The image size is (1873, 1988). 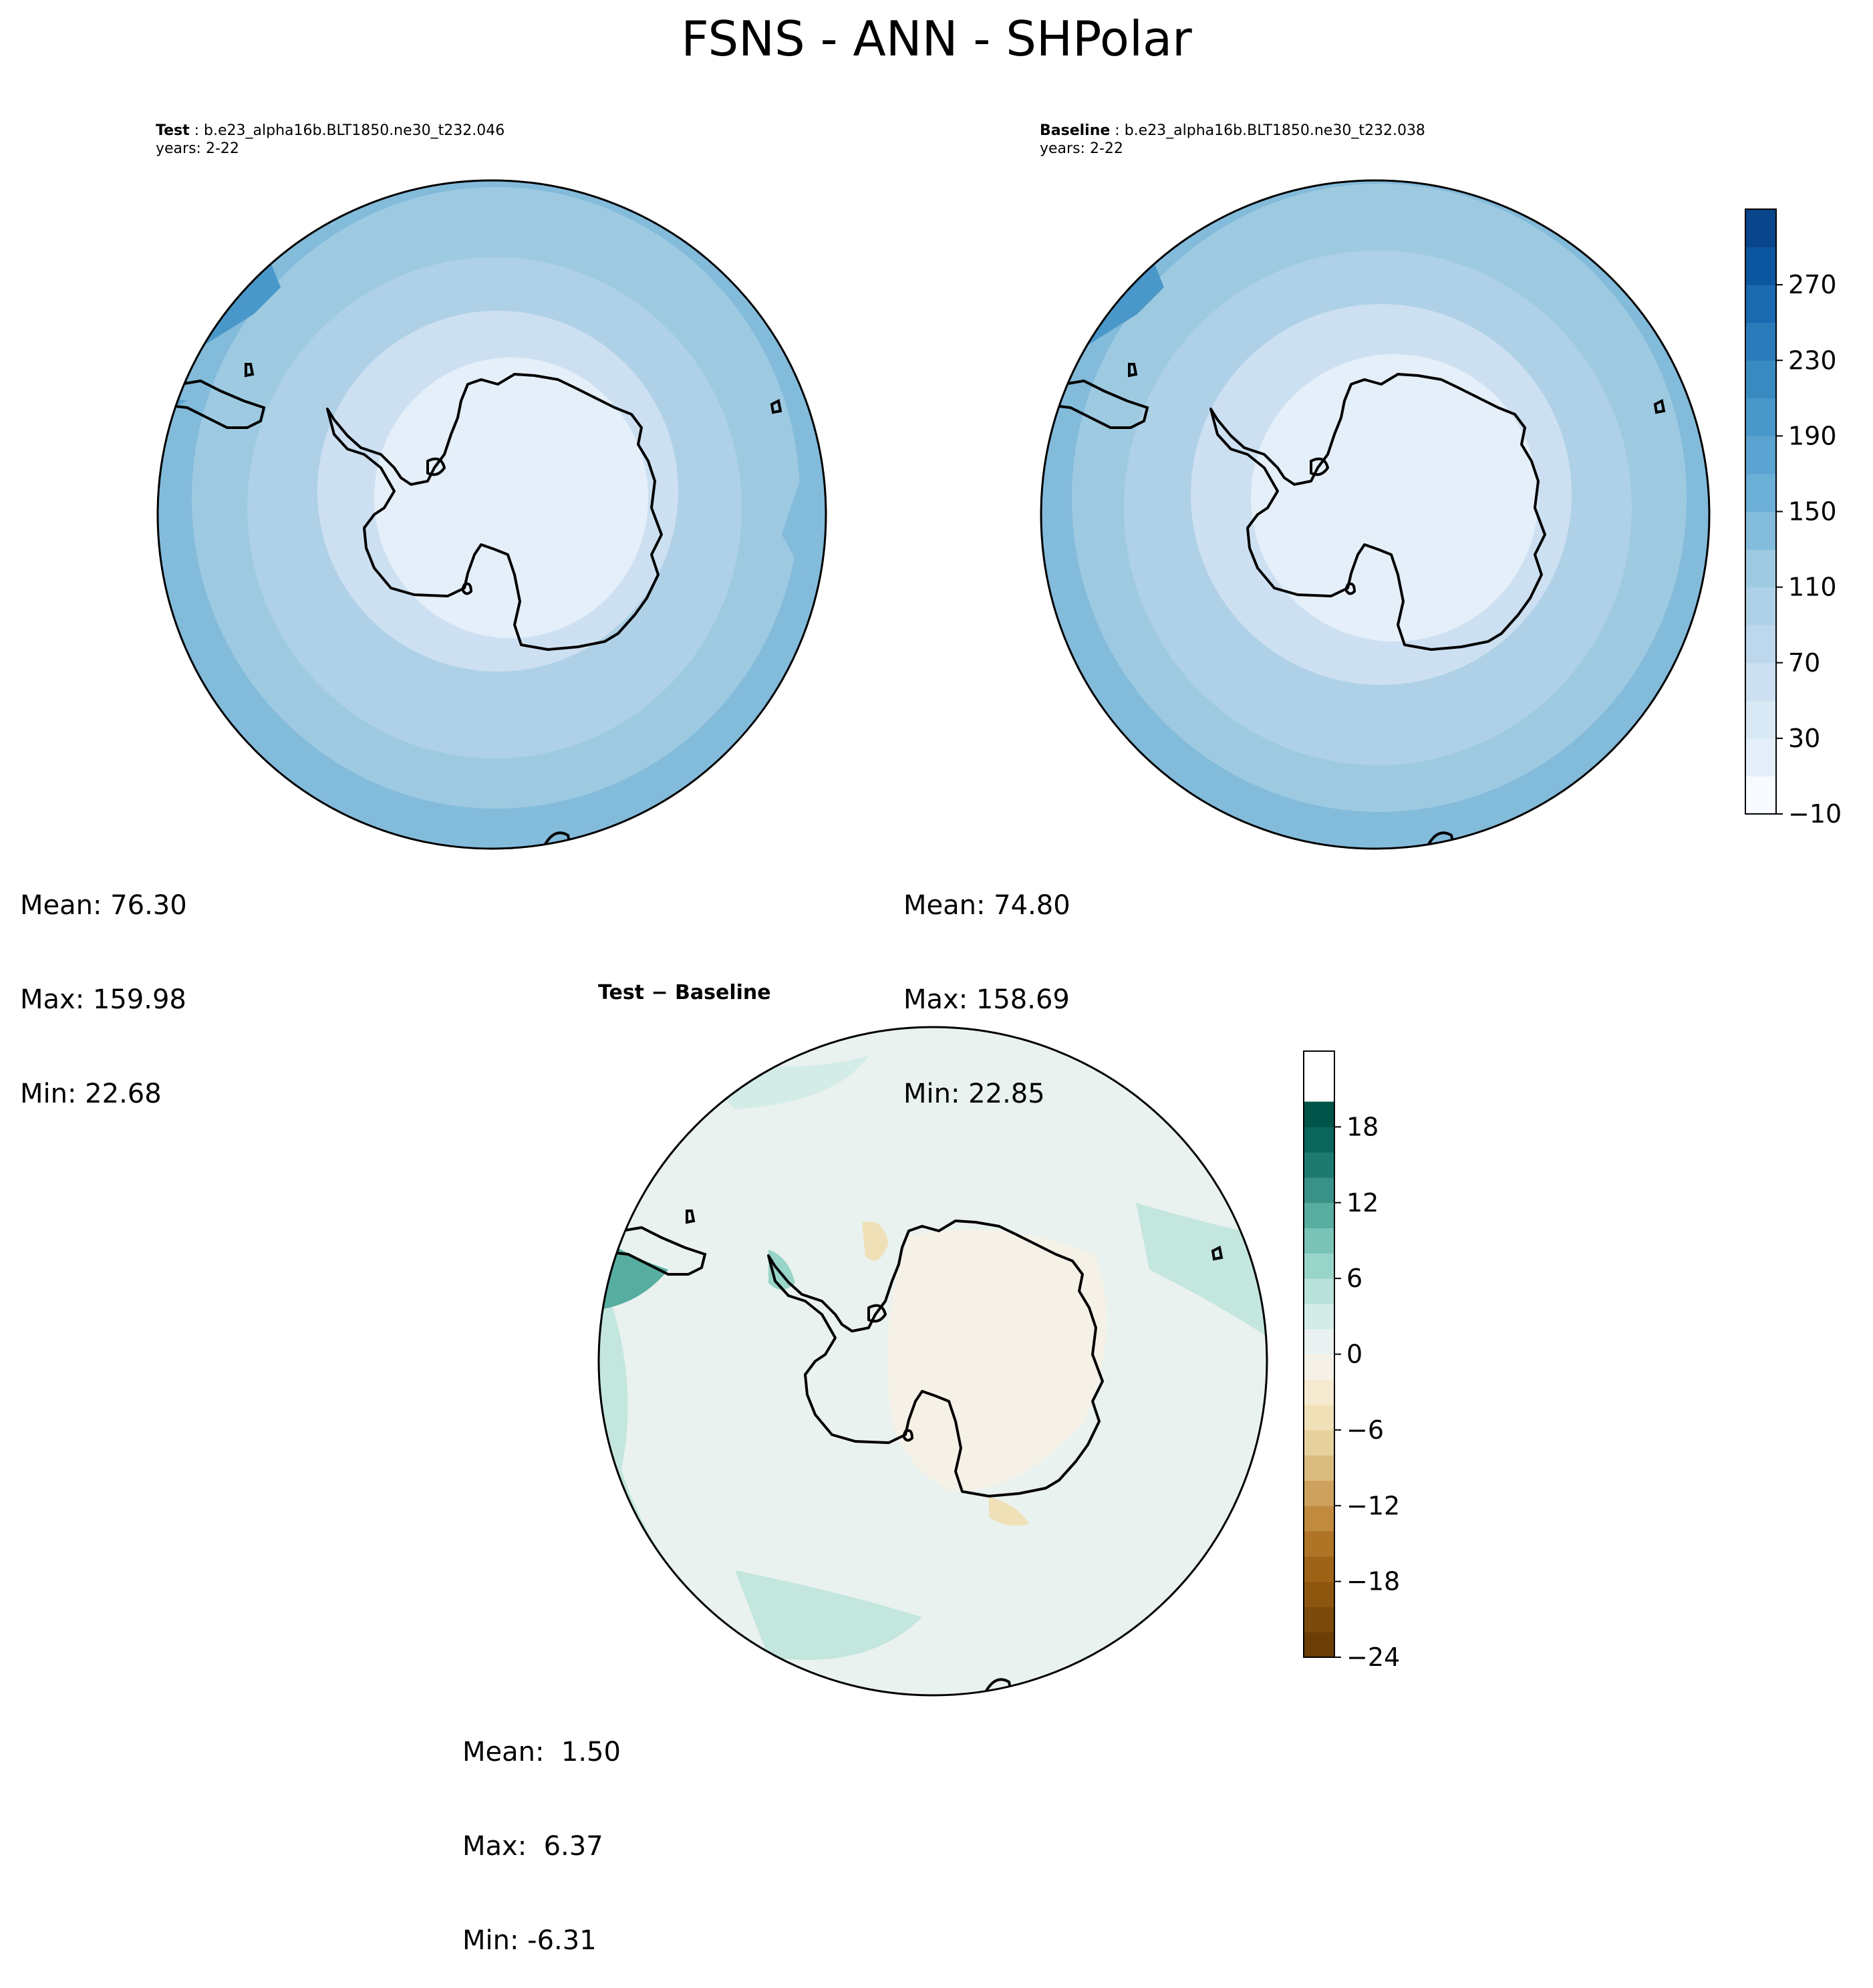 I want to click on difference-stats: Mean: 1.50 Max: 6.37 Min: -6.31, so click(x=541, y=1831).